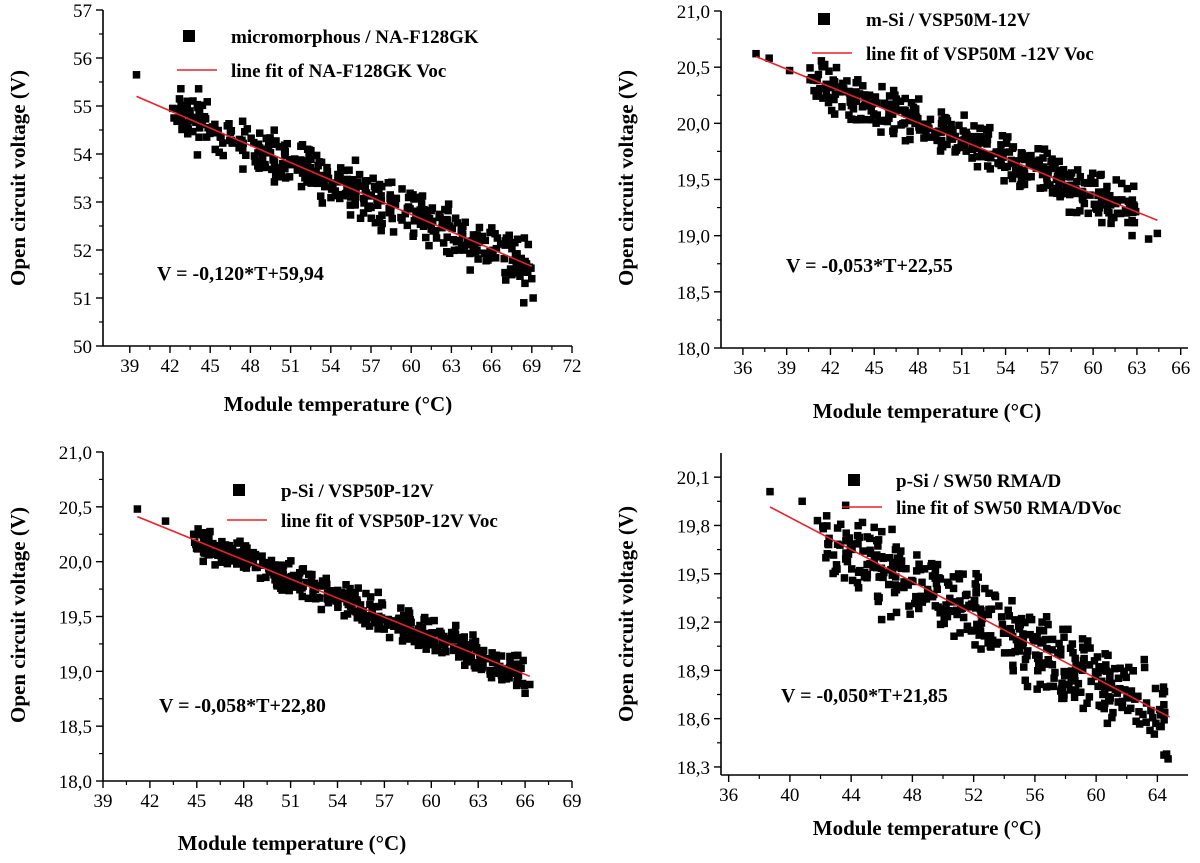  Describe the element at coordinates (824, 19) in the screenshot. I see `legend-marker-square` at that location.